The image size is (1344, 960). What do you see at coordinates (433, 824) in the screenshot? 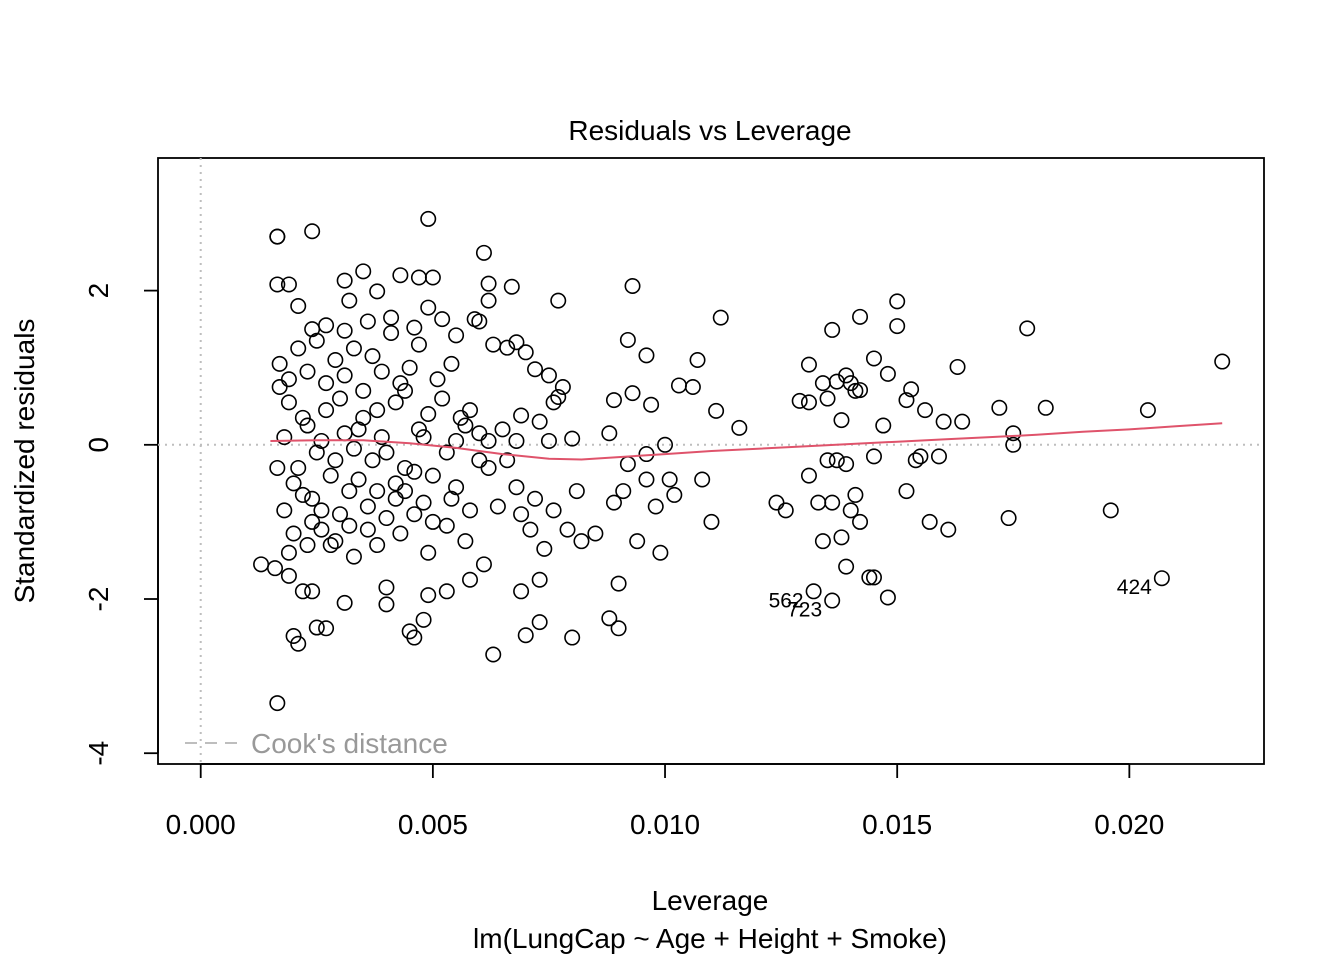
I see `x-tick-label: 0.005` at bounding box center [433, 824].